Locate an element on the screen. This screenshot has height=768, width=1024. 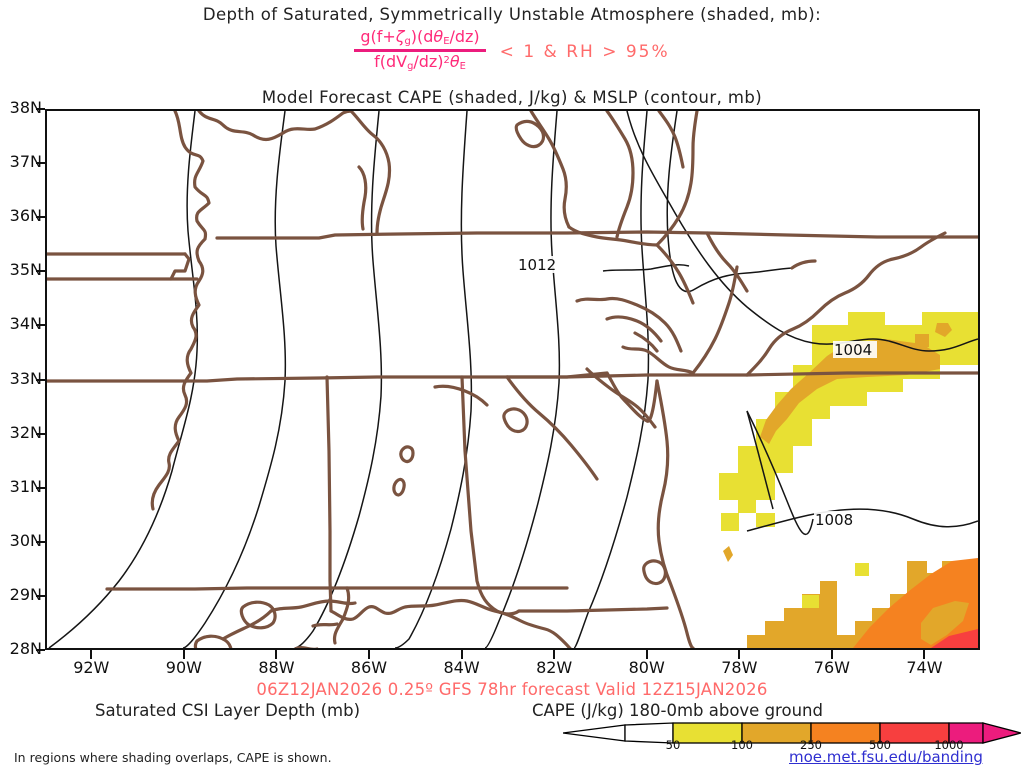
lat-tick-label: 36N is located at coordinates (25, 216).